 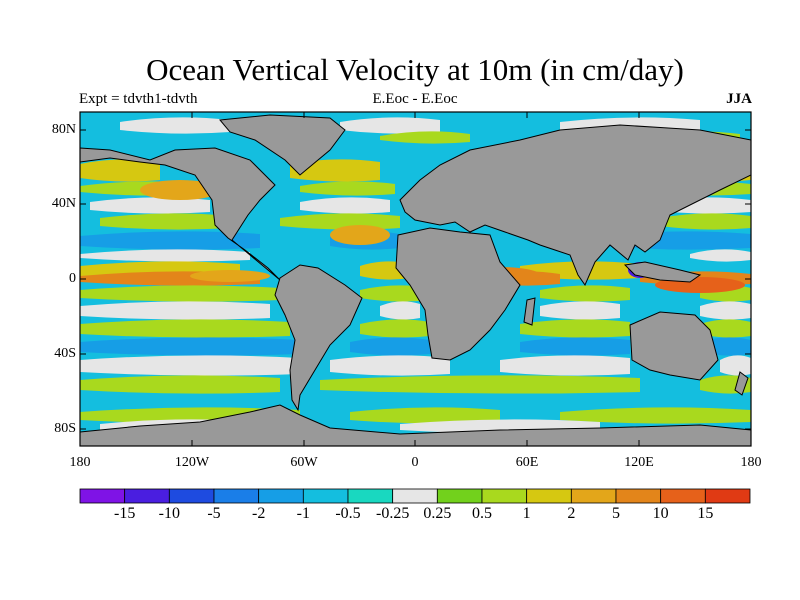 I want to click on colorbar-label: -1, so click(x=303, y=513).